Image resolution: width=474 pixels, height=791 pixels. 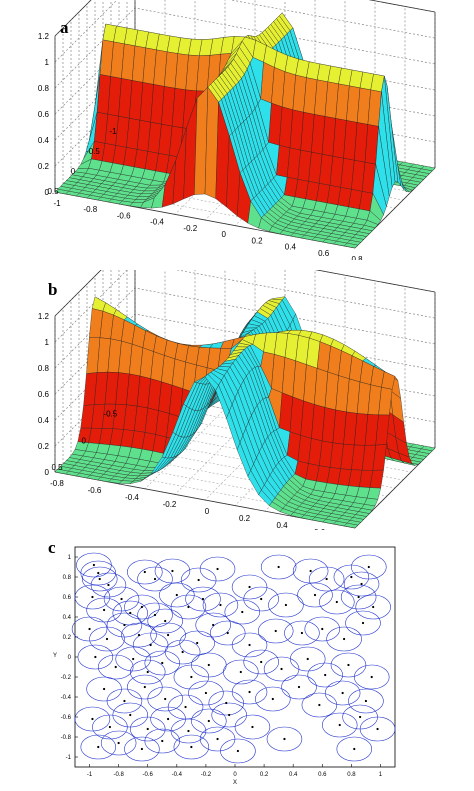 What do you see at coordinates (44, 88) in the screenshot?
I see `z-tick-label: 0.8` at bounding box center [44, 88].